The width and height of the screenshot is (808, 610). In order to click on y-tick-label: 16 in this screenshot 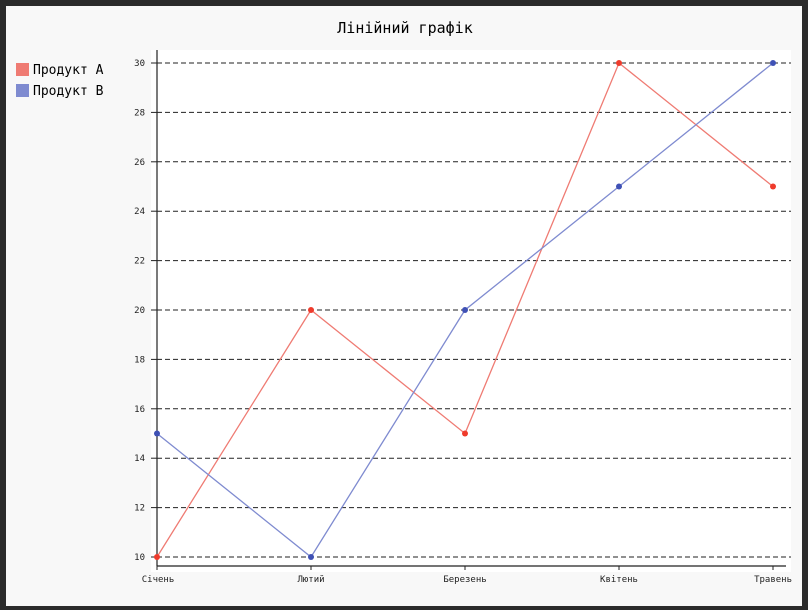, I will do `click(139, 410)`.